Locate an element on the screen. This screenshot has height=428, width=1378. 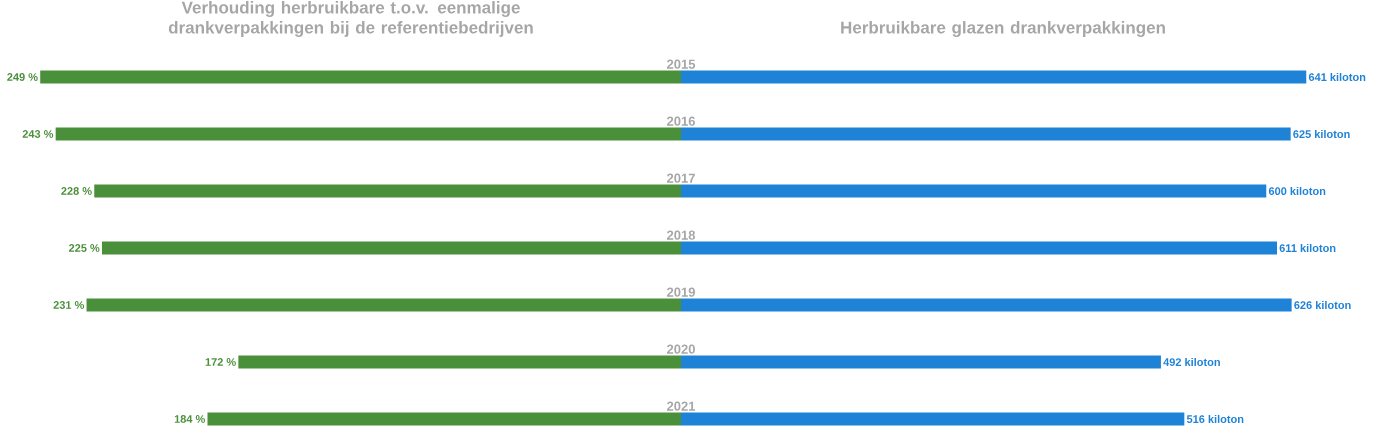
data-label: 641 kiloton is located at coordinates (1337, 77).